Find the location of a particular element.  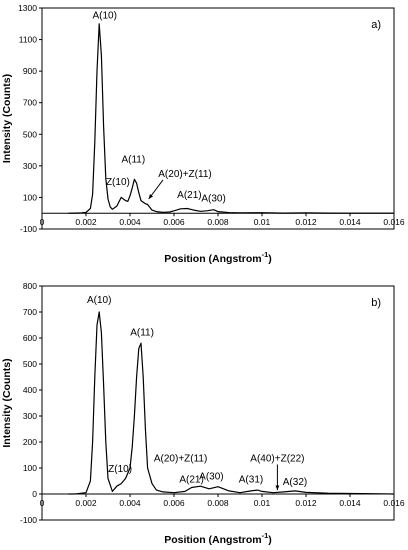

y-tick-label: 800 is located at coordinates (30, 286).